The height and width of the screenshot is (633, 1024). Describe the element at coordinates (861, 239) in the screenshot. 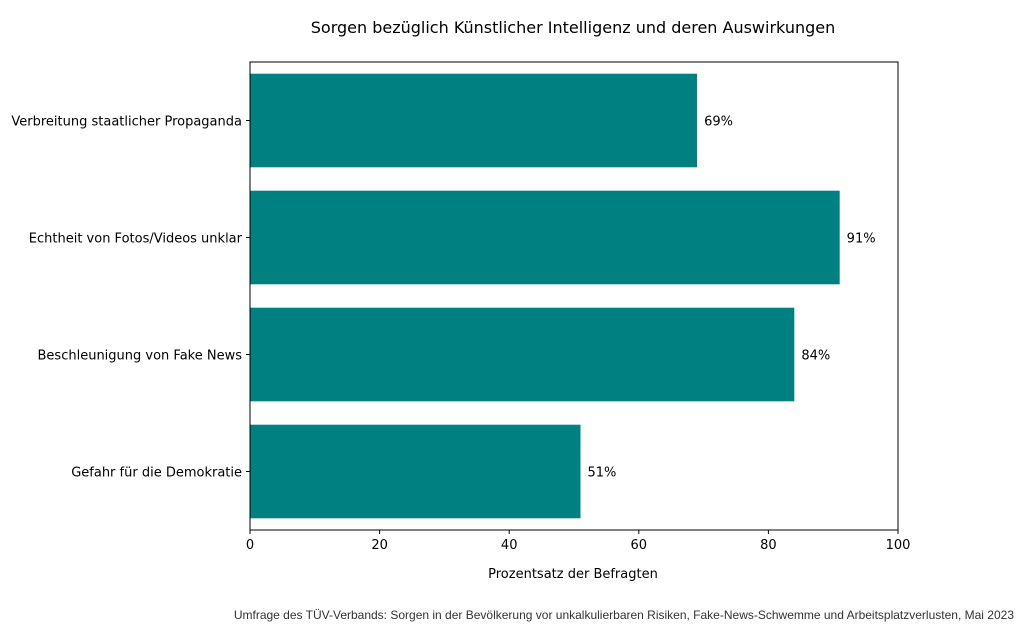

I see `bar-value-label: 91%` at that location.